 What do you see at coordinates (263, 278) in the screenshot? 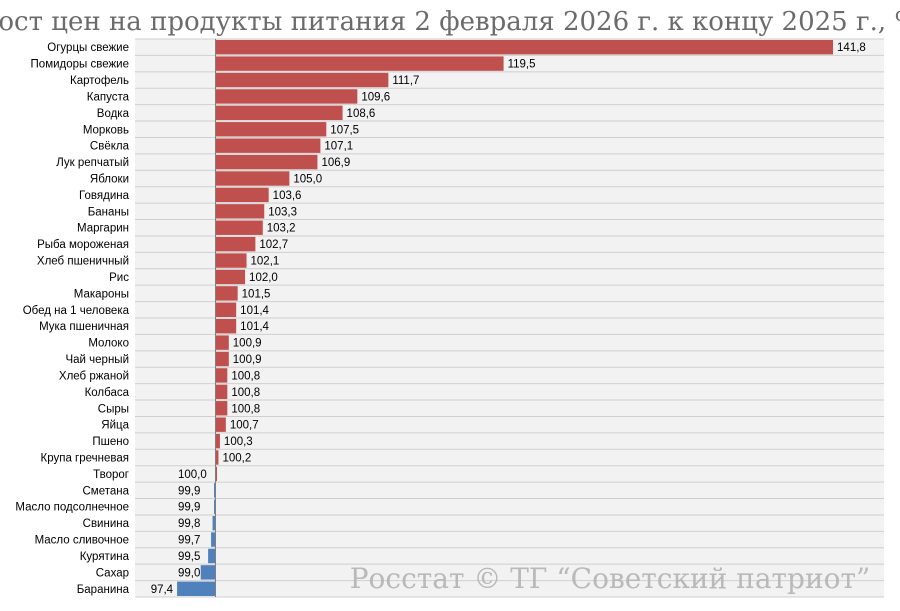
I see `data-label: 102,0` at bounding box center [263, 278].